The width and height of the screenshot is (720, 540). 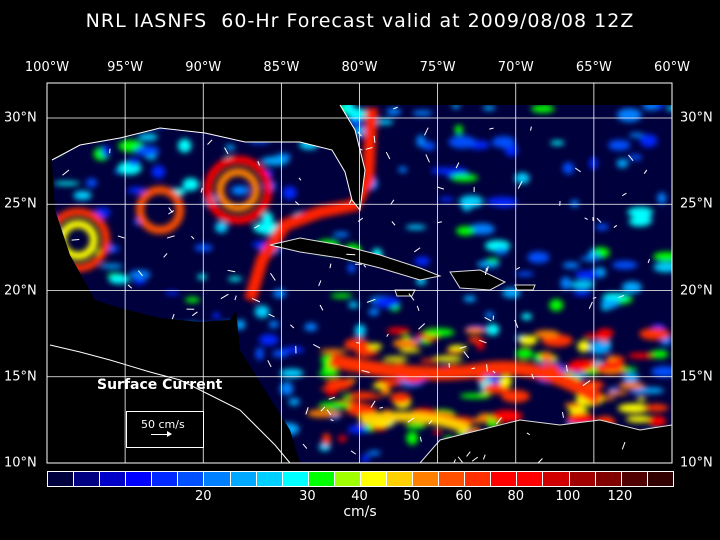 What do you see at coordinates (437, 67) in the screenshot?
I see `longitude-label: 75°W` at bounding box center [437, 67].